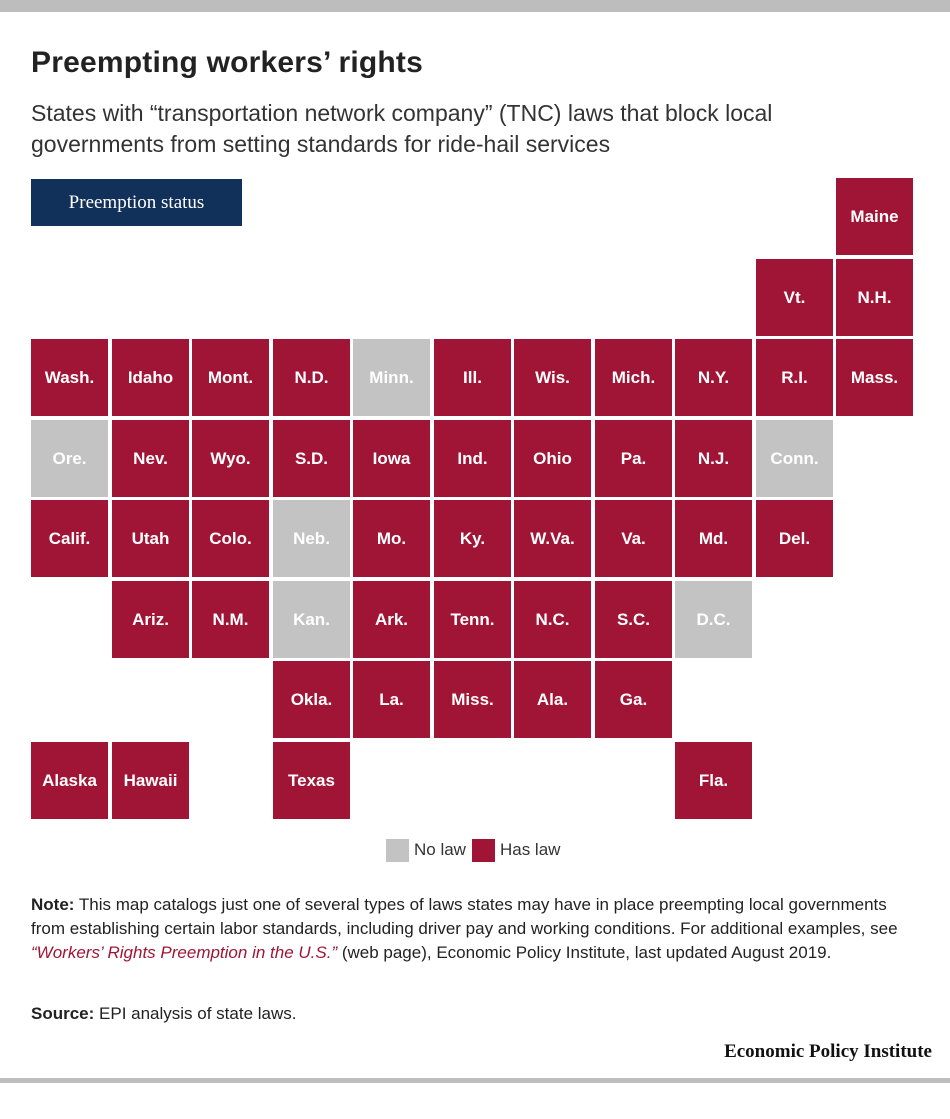 The width and height of the screenshot is (950, 1119). I want to click on state-tile-kan: Kan., so click(311, 619).